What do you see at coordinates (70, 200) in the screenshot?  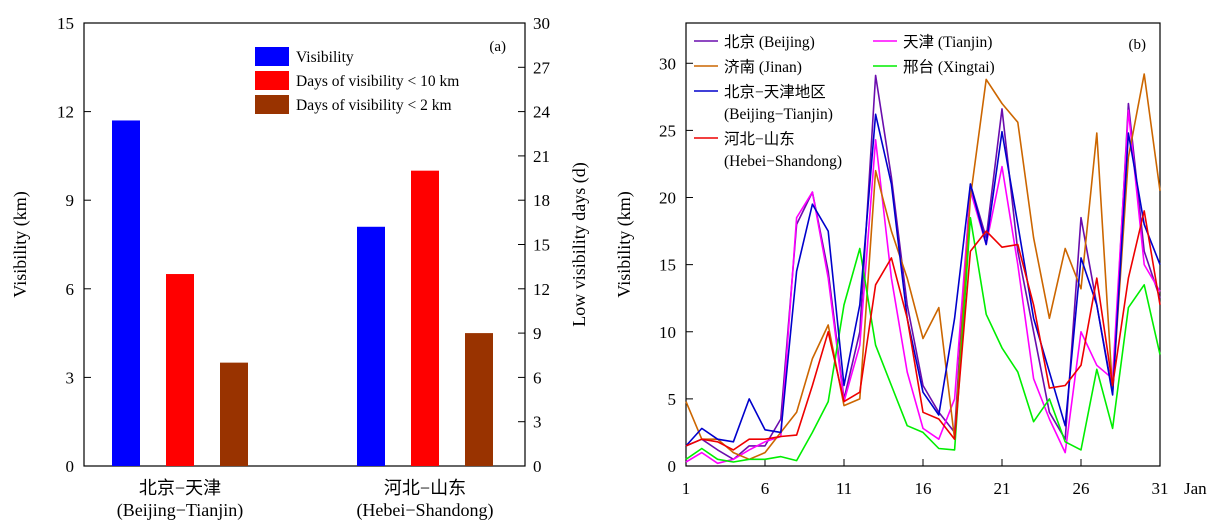 I see `y-tick-label: 9` at bounding box center [70, 200].